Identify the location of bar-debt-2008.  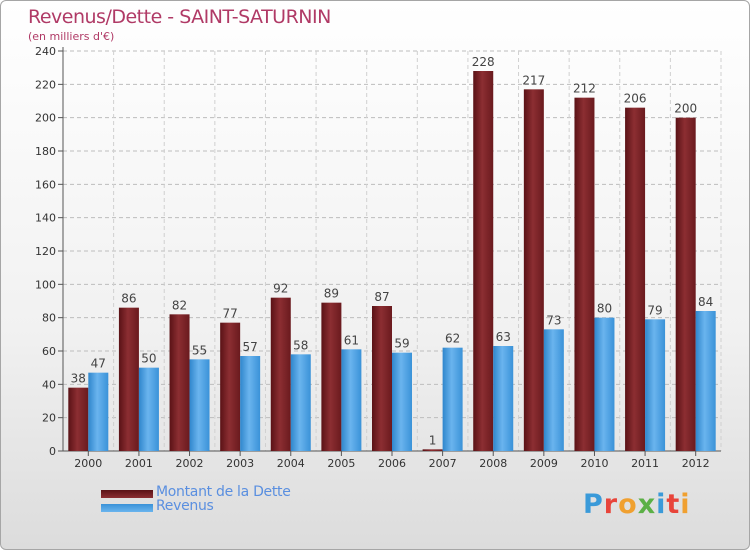
(483, 261).